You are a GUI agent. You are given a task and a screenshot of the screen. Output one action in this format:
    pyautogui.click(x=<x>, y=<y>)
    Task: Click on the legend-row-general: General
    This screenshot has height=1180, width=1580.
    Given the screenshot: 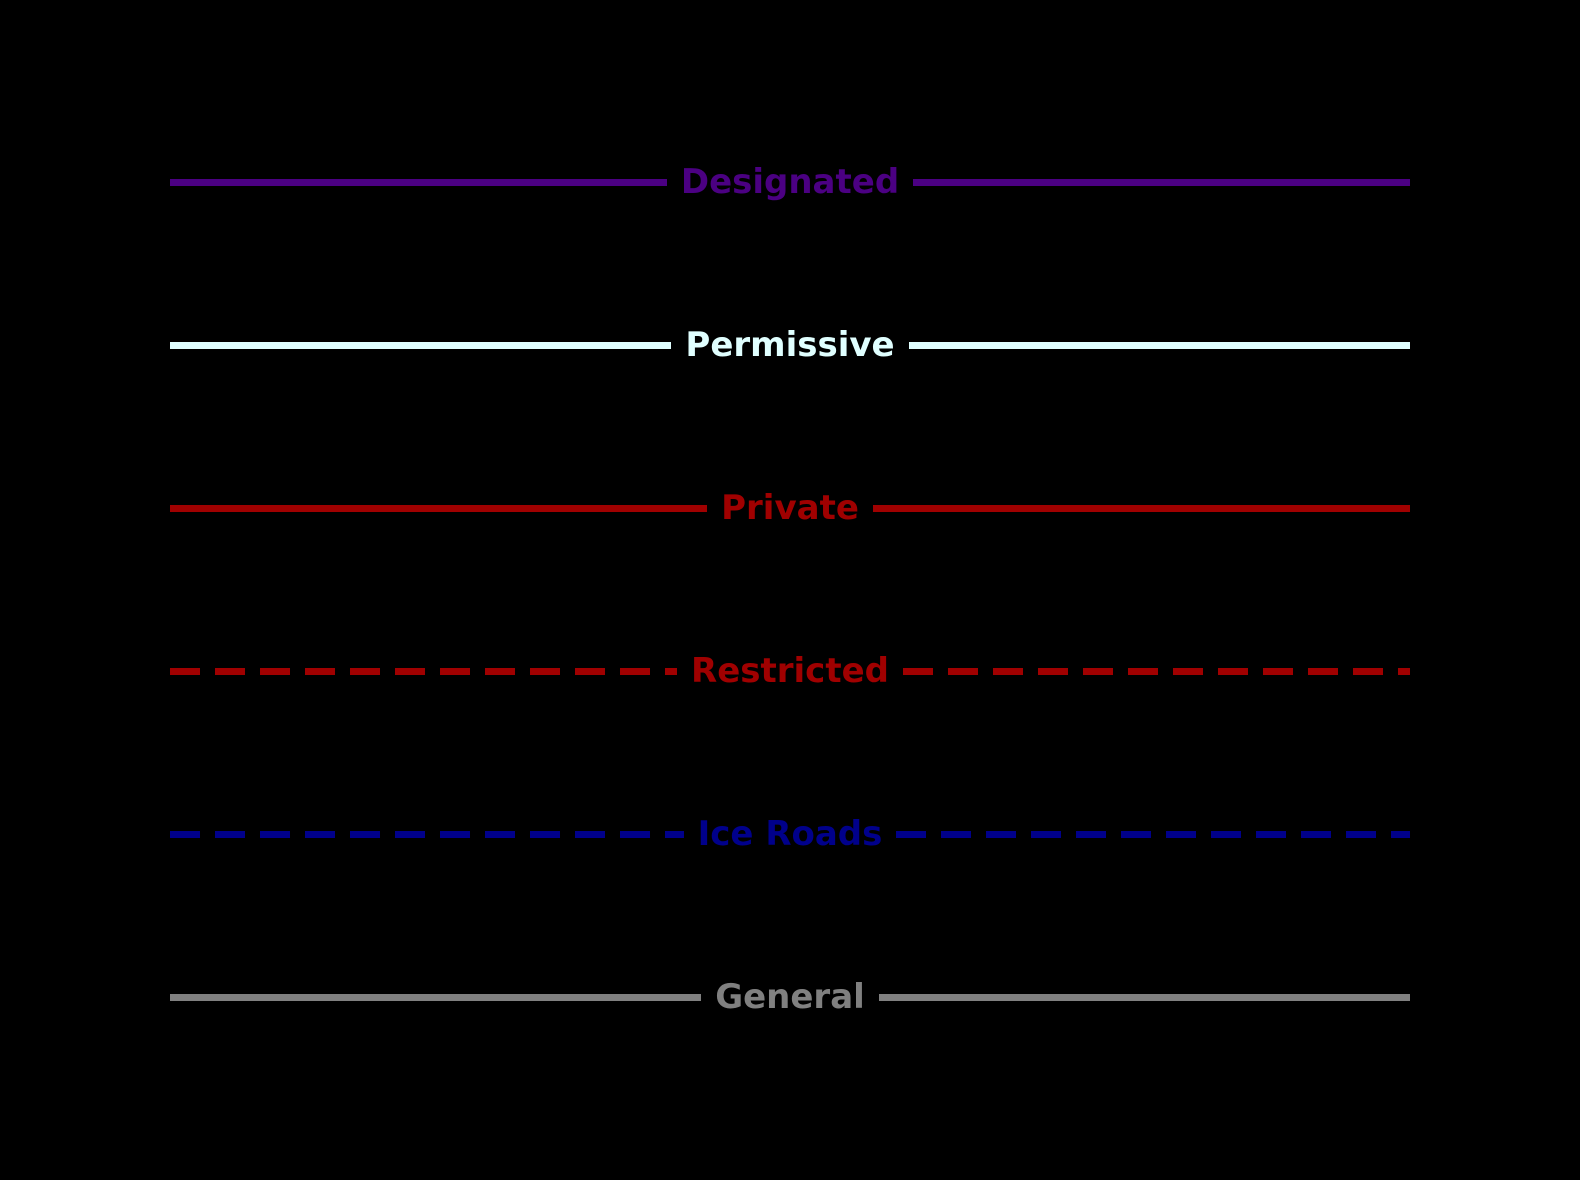 What is the action you would take?
    pyautogui.click(x=790, y=997)
    